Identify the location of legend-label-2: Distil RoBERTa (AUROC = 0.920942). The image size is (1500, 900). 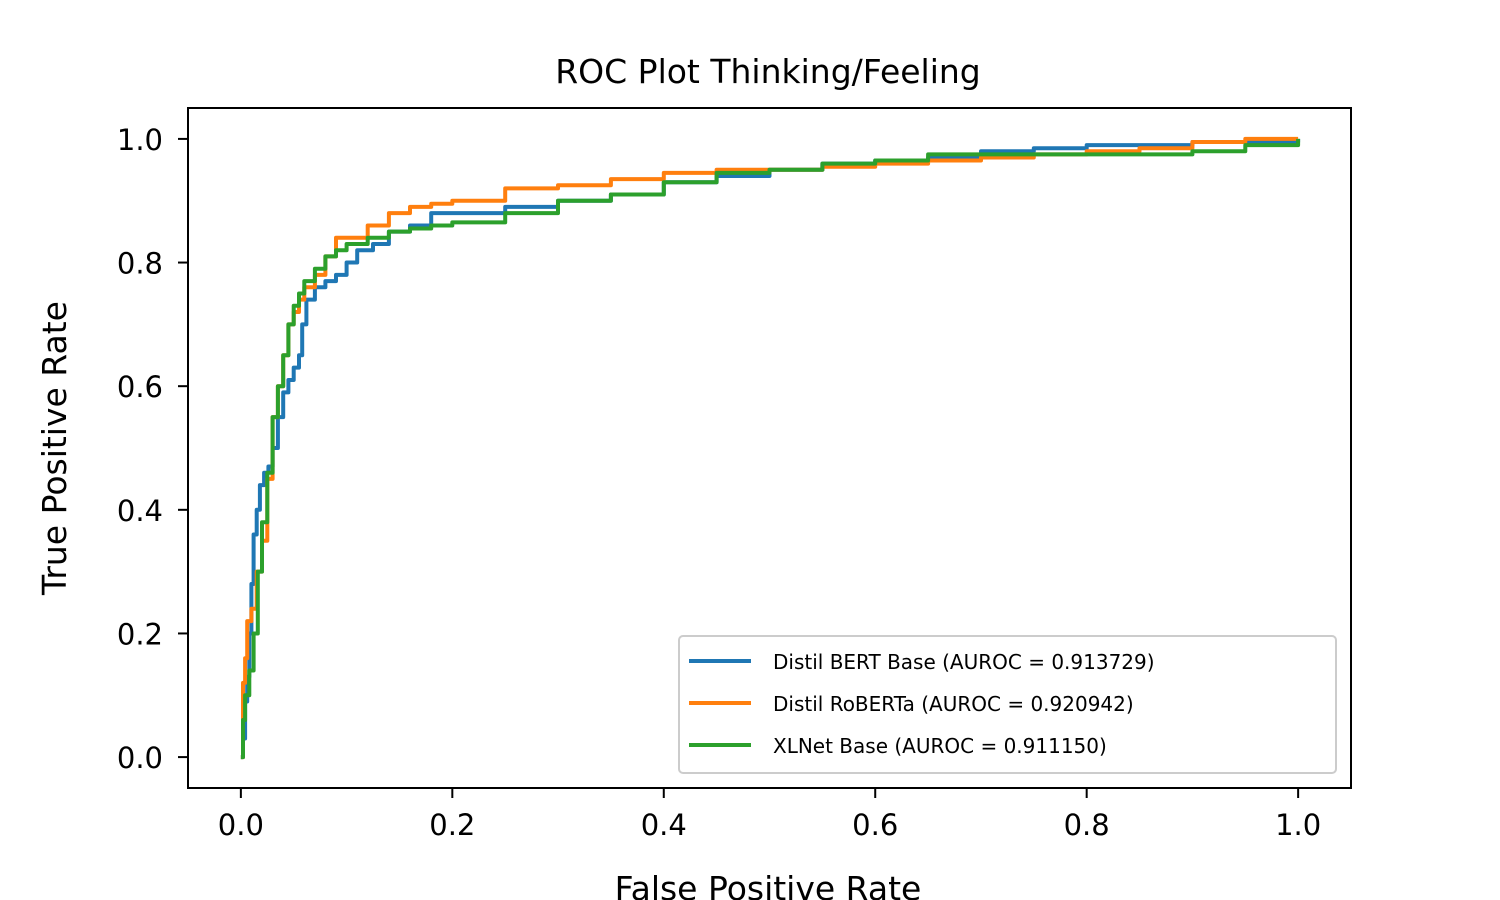
(953, 704).